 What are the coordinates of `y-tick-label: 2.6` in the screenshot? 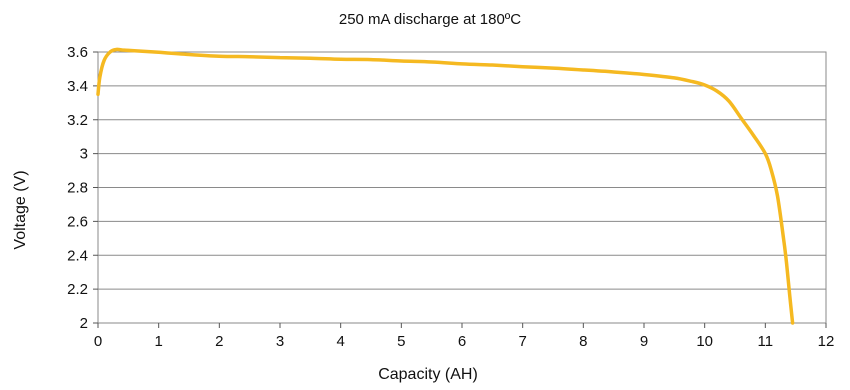 It's located at (77, 221).